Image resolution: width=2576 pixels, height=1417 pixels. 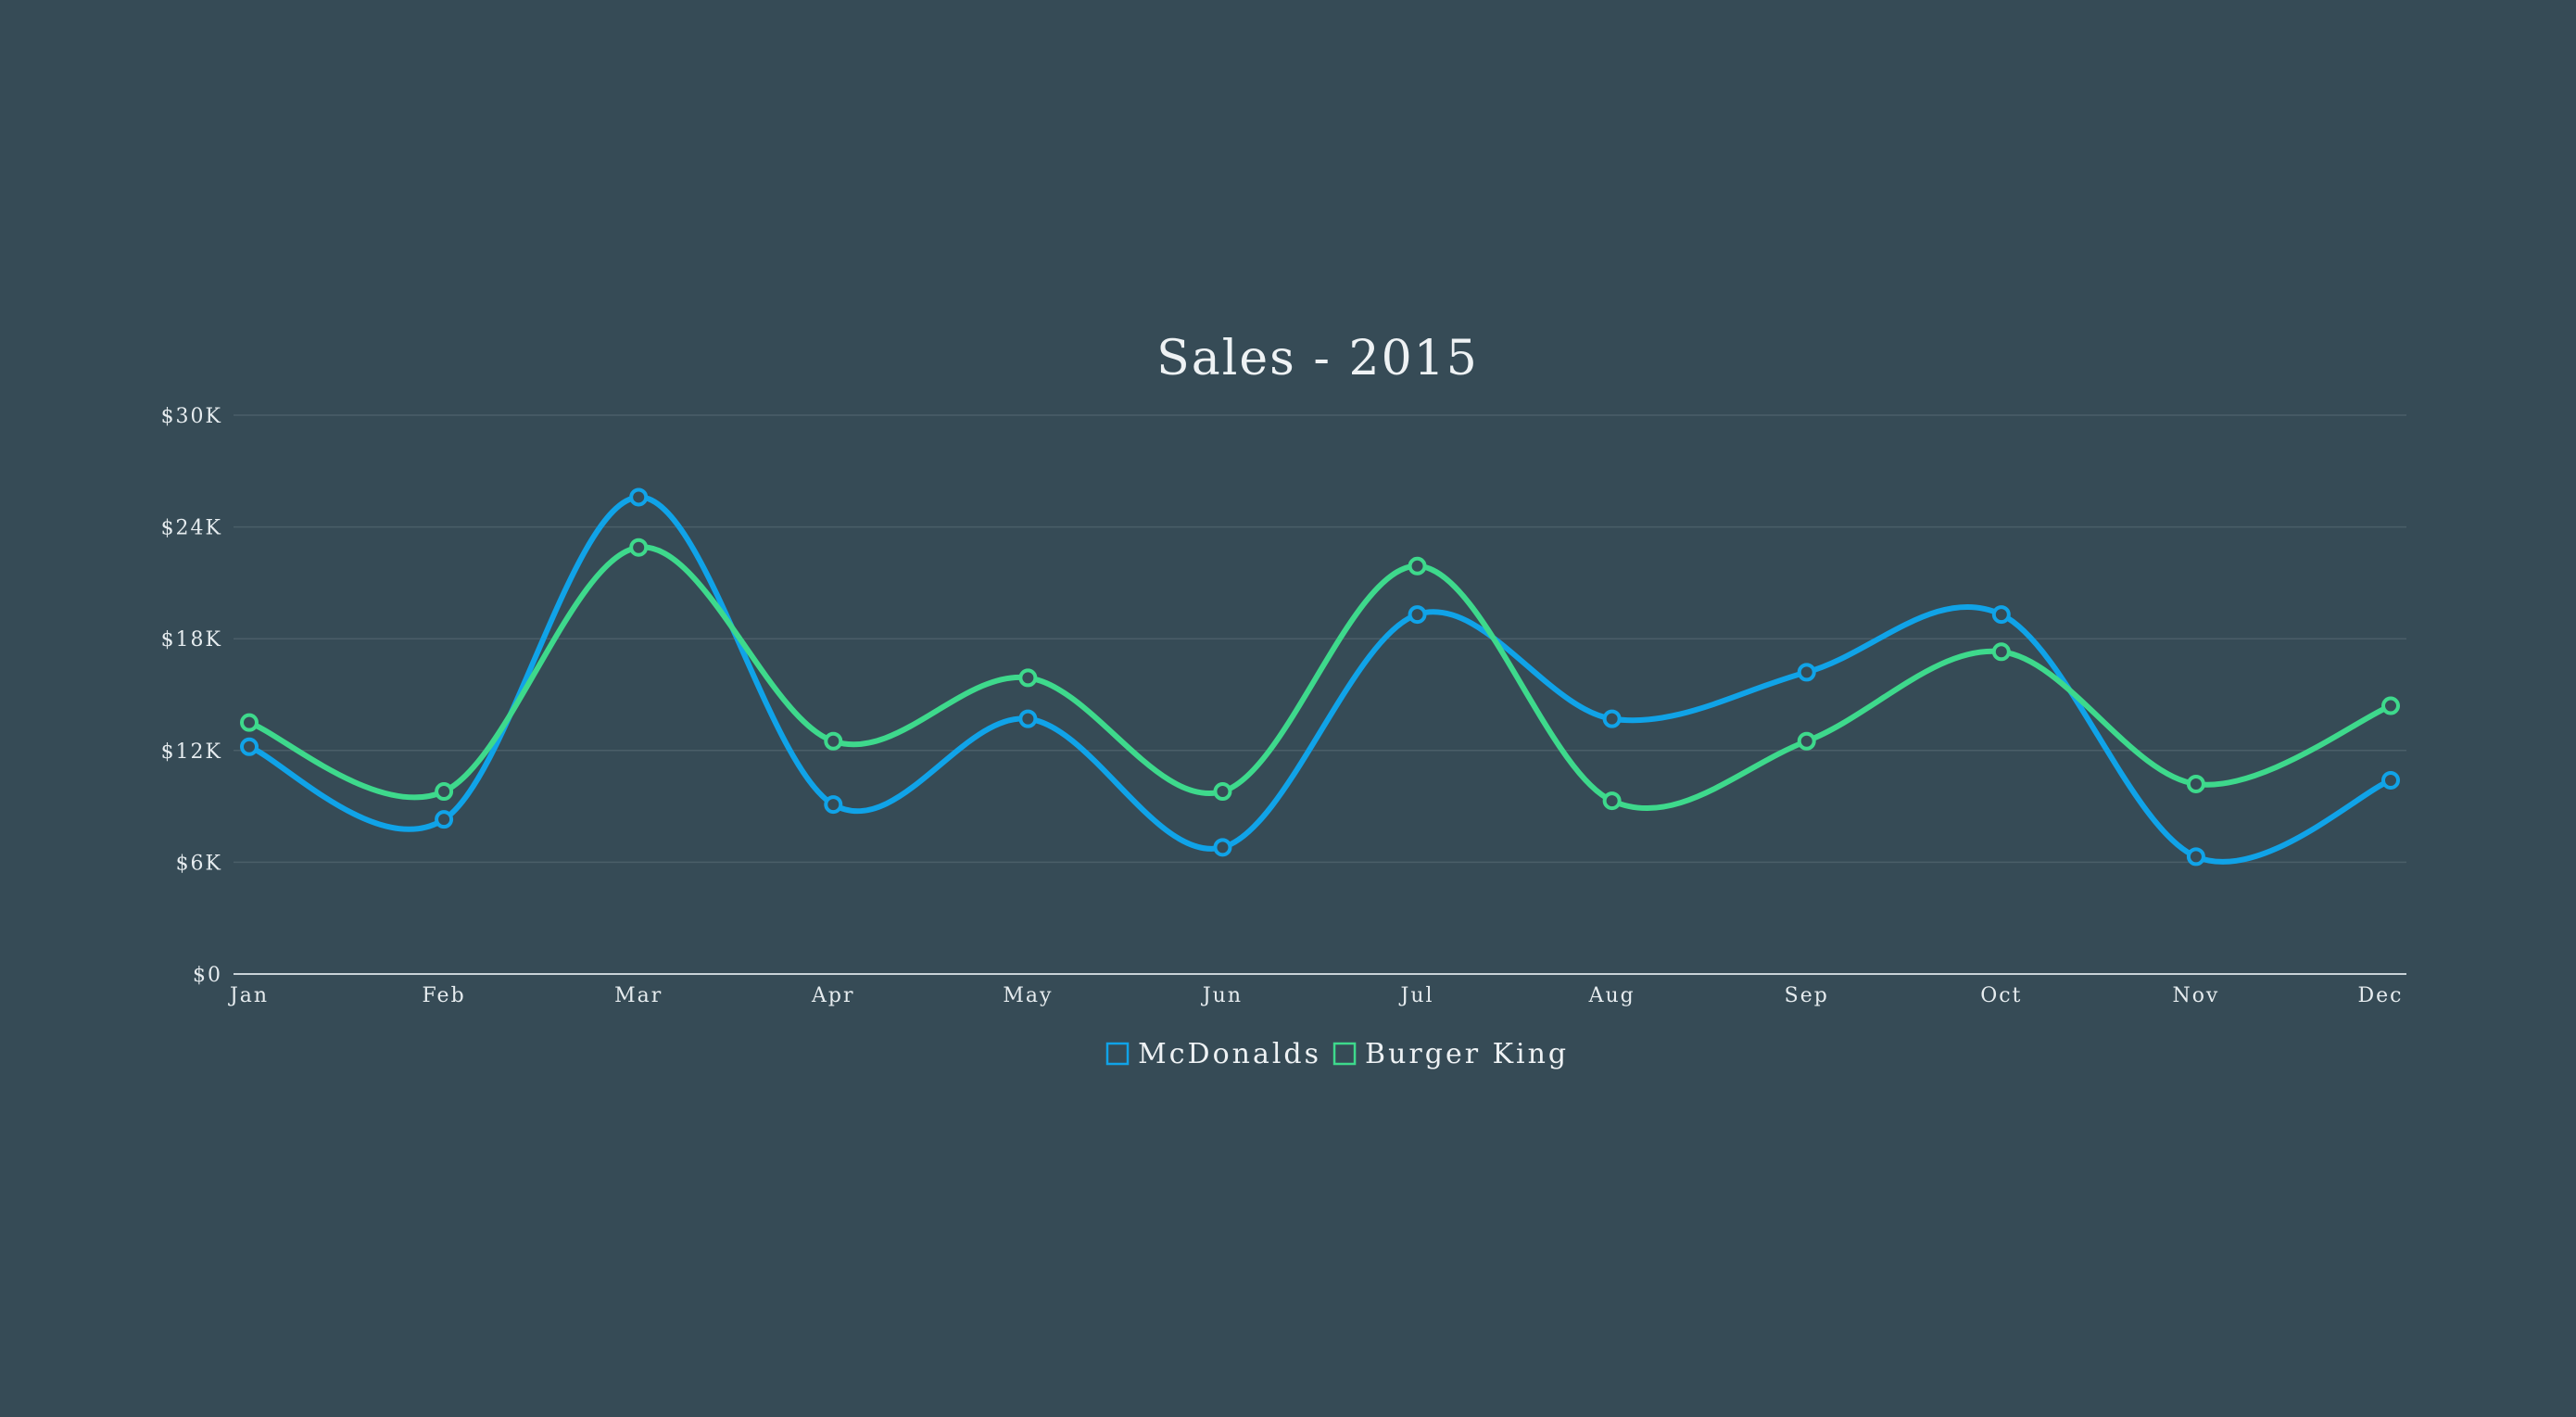 I want to click on y-tick-label: $24K, so click(x=192, y=528).